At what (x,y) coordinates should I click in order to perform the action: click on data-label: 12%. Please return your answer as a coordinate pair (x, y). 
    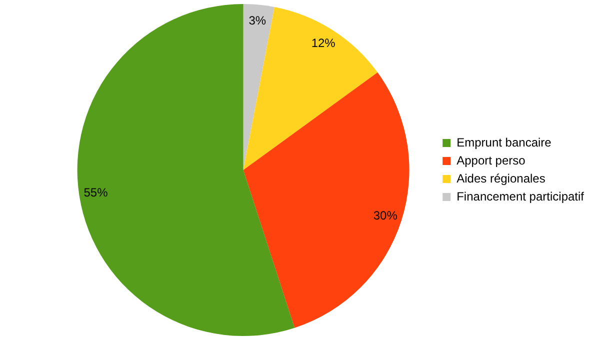
    Looking at the image, I should click on (323, 43).